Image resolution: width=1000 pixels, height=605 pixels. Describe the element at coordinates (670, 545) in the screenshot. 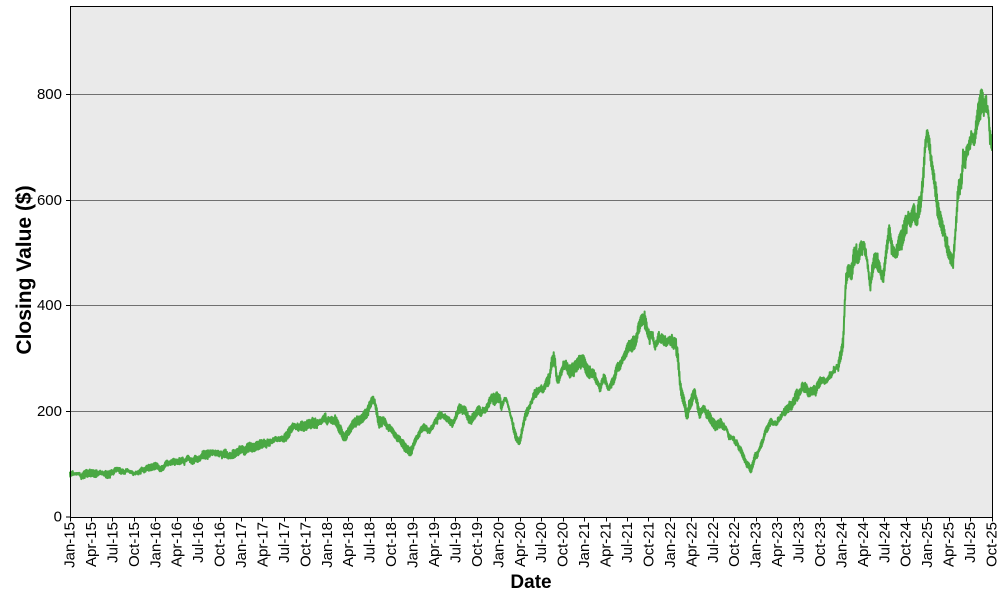

I see `svg-text: Jan-22` at that location.